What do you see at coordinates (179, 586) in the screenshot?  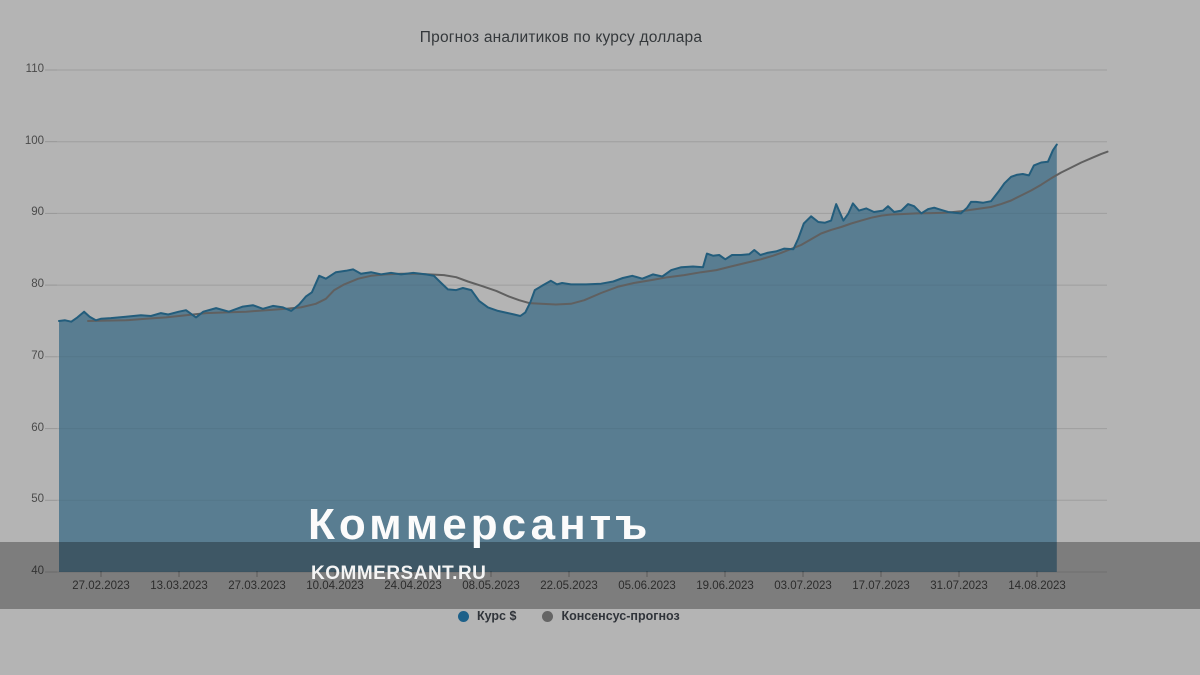 I see `x-axis-label: 13.03.2023` at bounding box center [179, 586].